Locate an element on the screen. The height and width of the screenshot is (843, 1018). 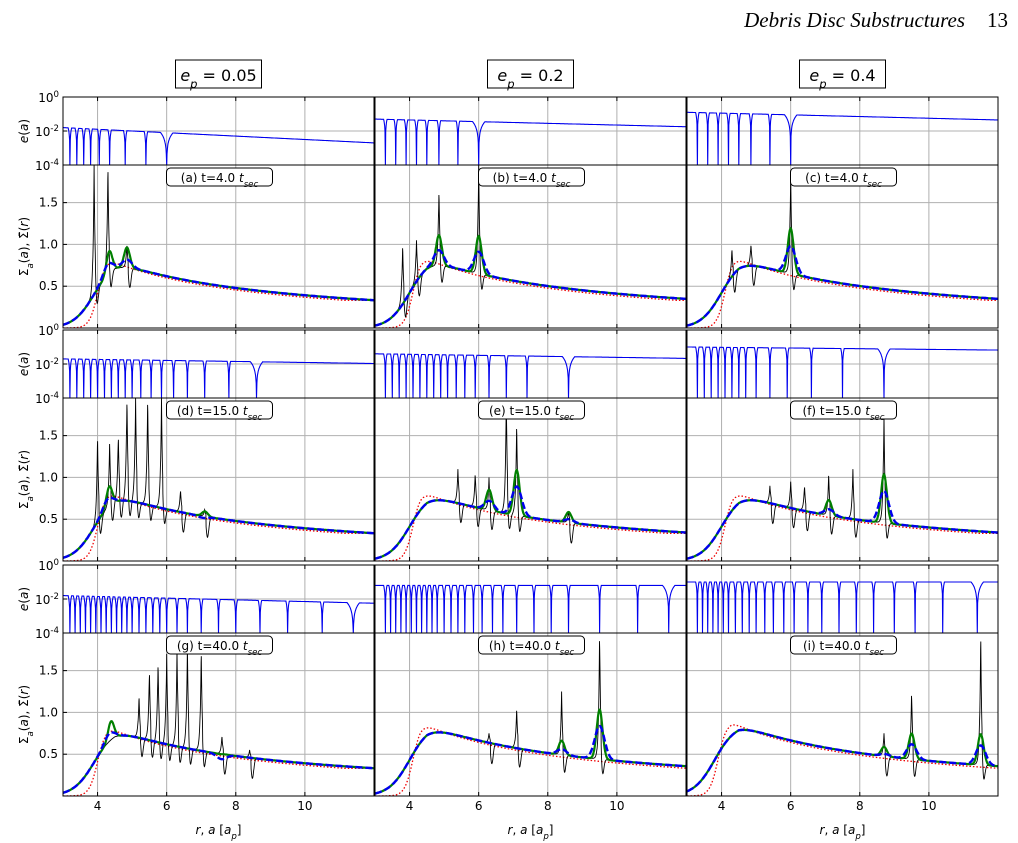
panel-label: (c) t=4.0 tsec is located at coordinates (843, 178).